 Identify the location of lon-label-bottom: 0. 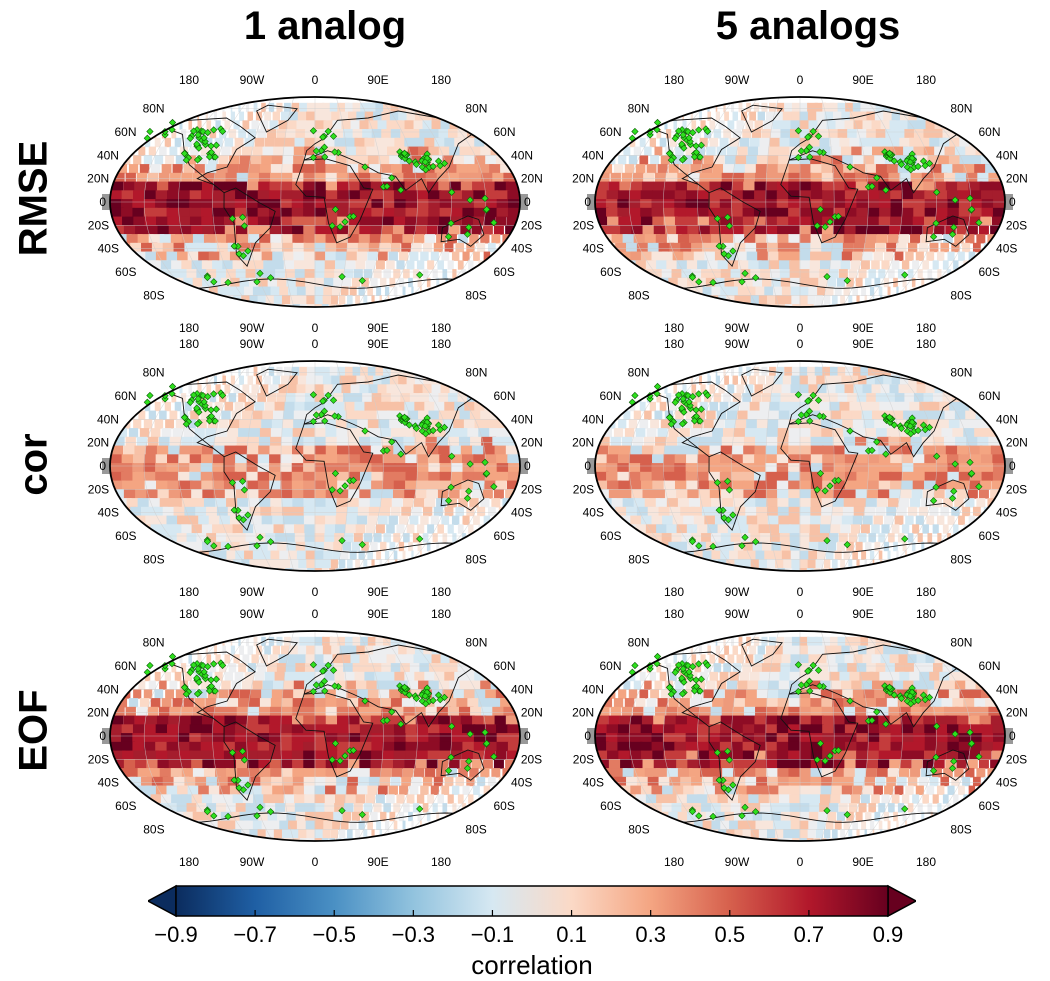
(800, 327).